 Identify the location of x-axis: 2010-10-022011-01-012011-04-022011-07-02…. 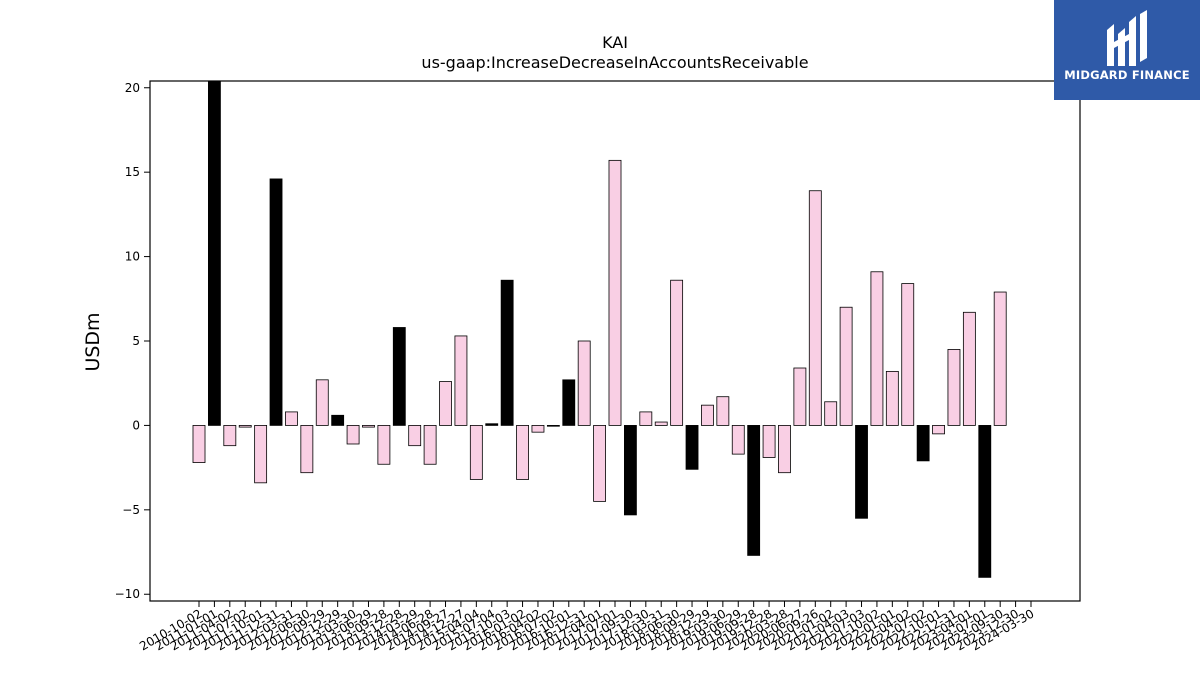
(587, 627).